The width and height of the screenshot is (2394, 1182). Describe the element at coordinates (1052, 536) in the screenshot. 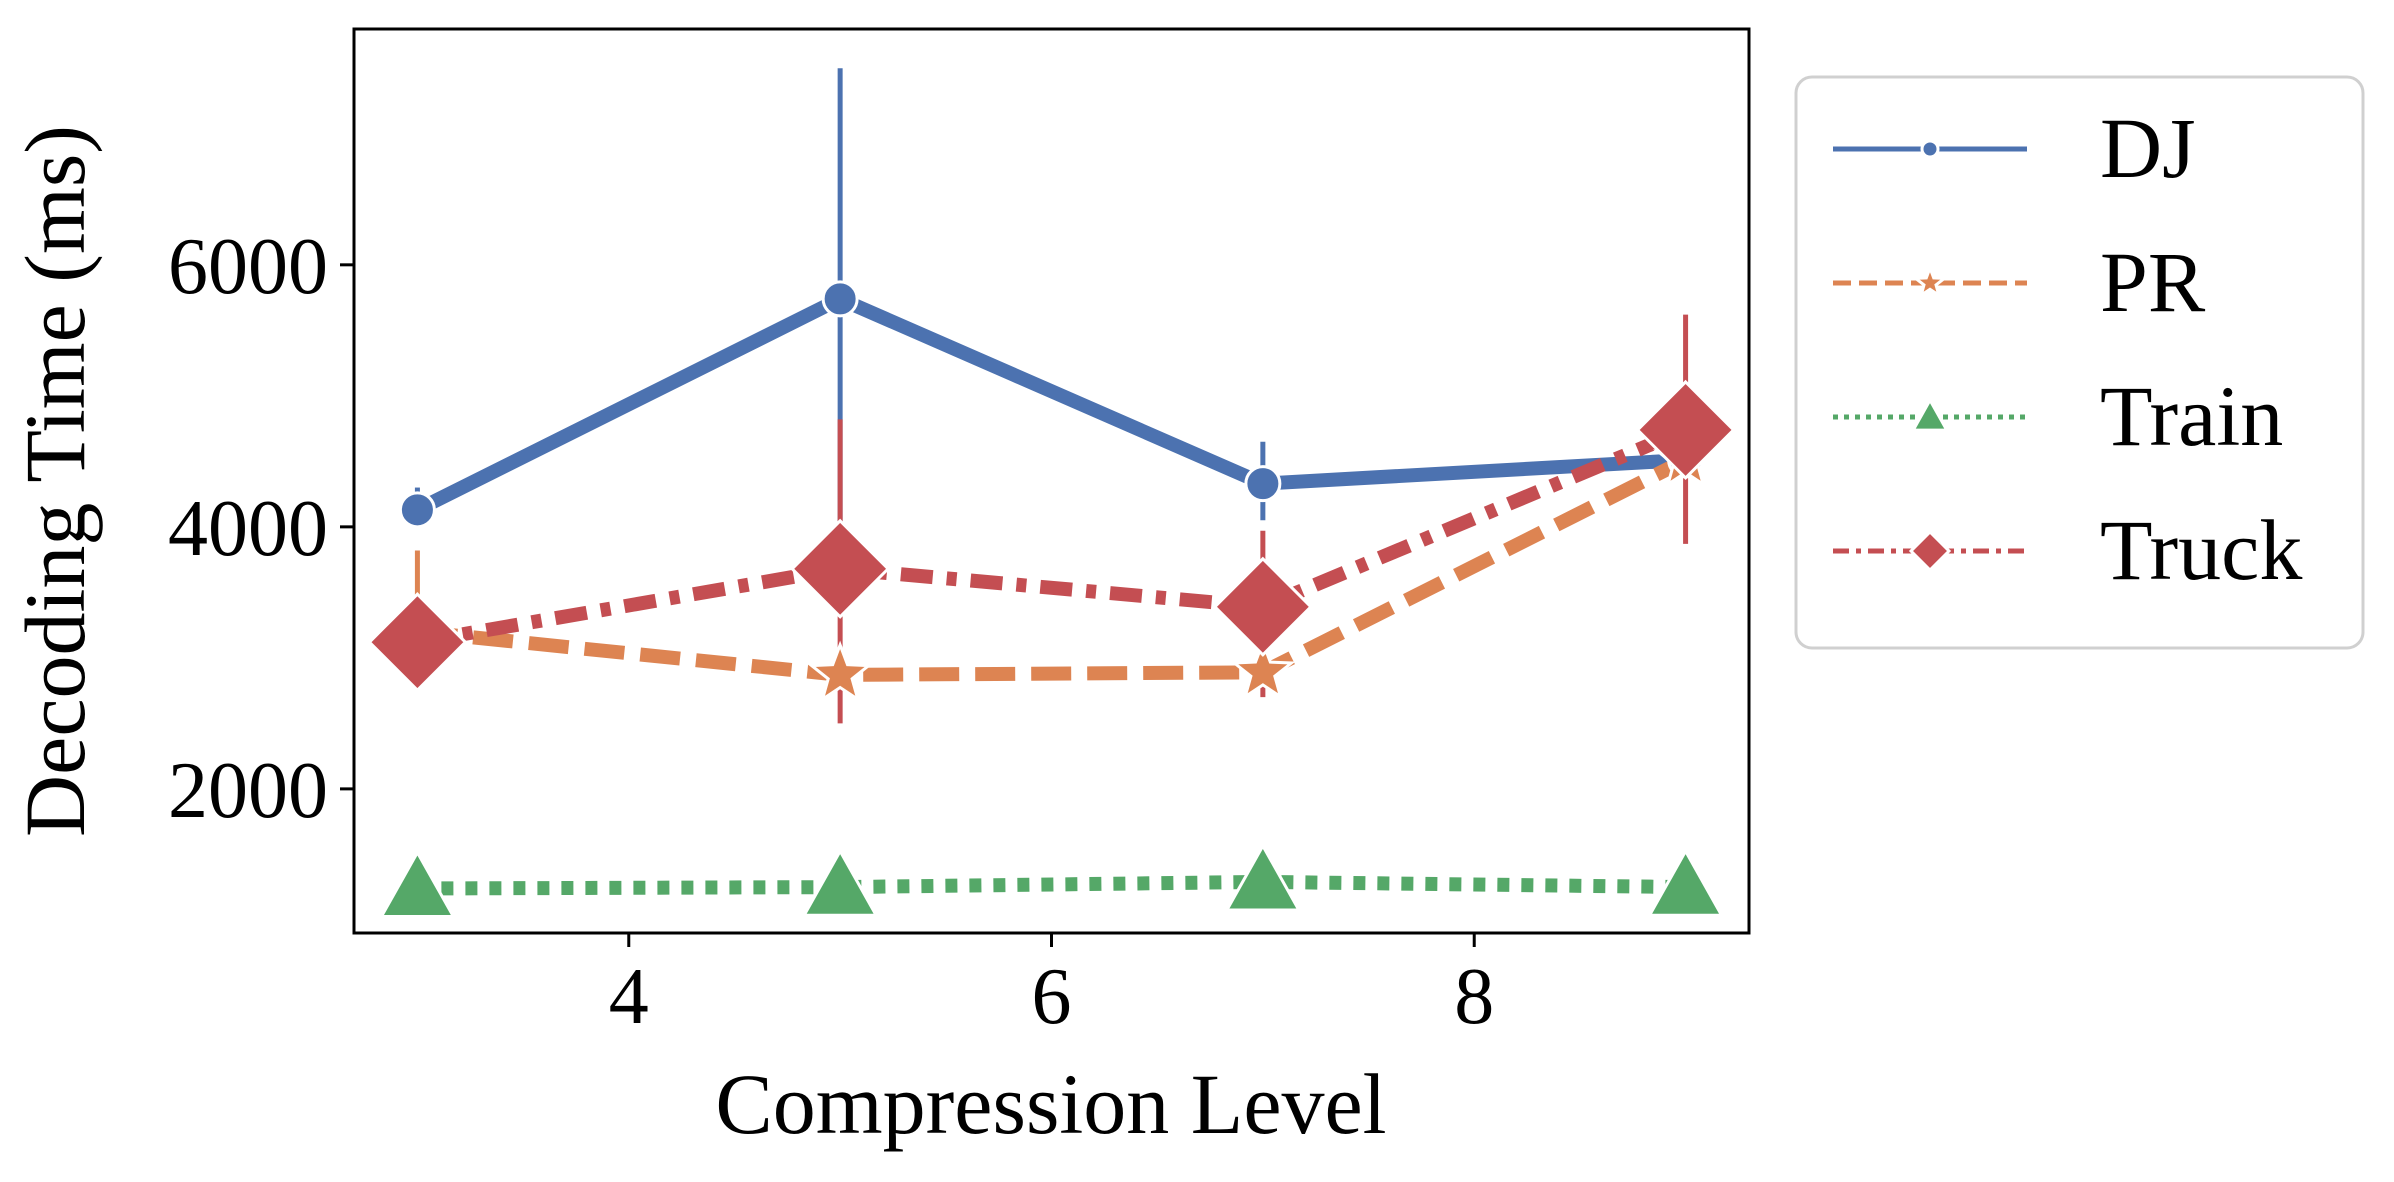

I see `series-line-truck` at that location.